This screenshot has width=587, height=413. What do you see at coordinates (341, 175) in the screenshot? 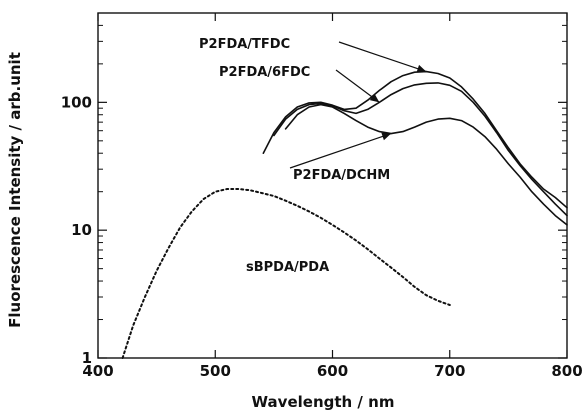
I see `annotation-label-p2fda-dchm: P2FDA/DCHM` at bounding box center [341, 175].